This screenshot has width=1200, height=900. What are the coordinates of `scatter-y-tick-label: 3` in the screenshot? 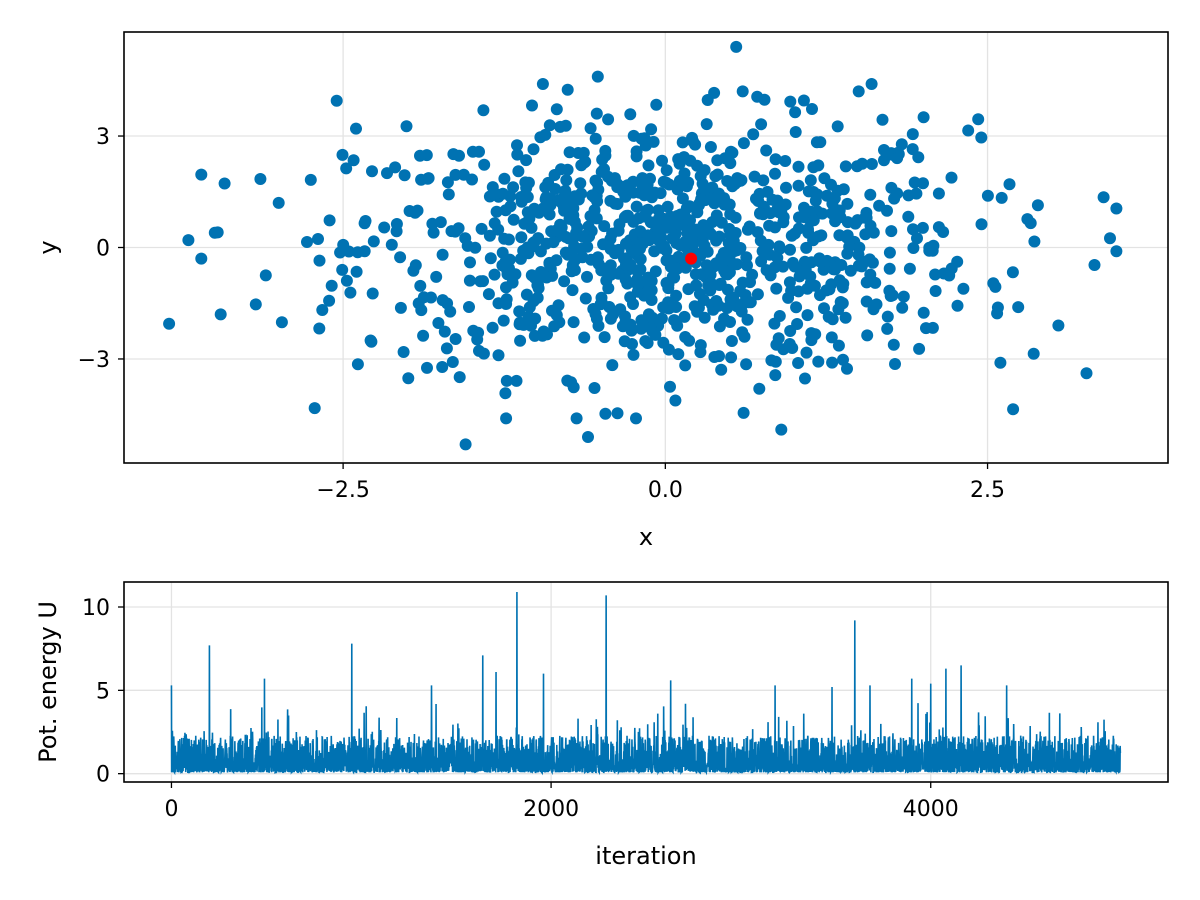 It's located at (103, 137).